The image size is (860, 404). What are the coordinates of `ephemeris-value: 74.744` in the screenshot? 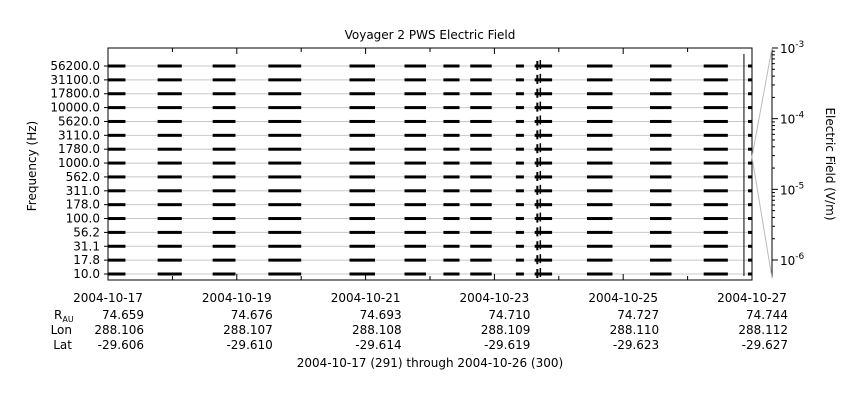 It's located at (767, 315).